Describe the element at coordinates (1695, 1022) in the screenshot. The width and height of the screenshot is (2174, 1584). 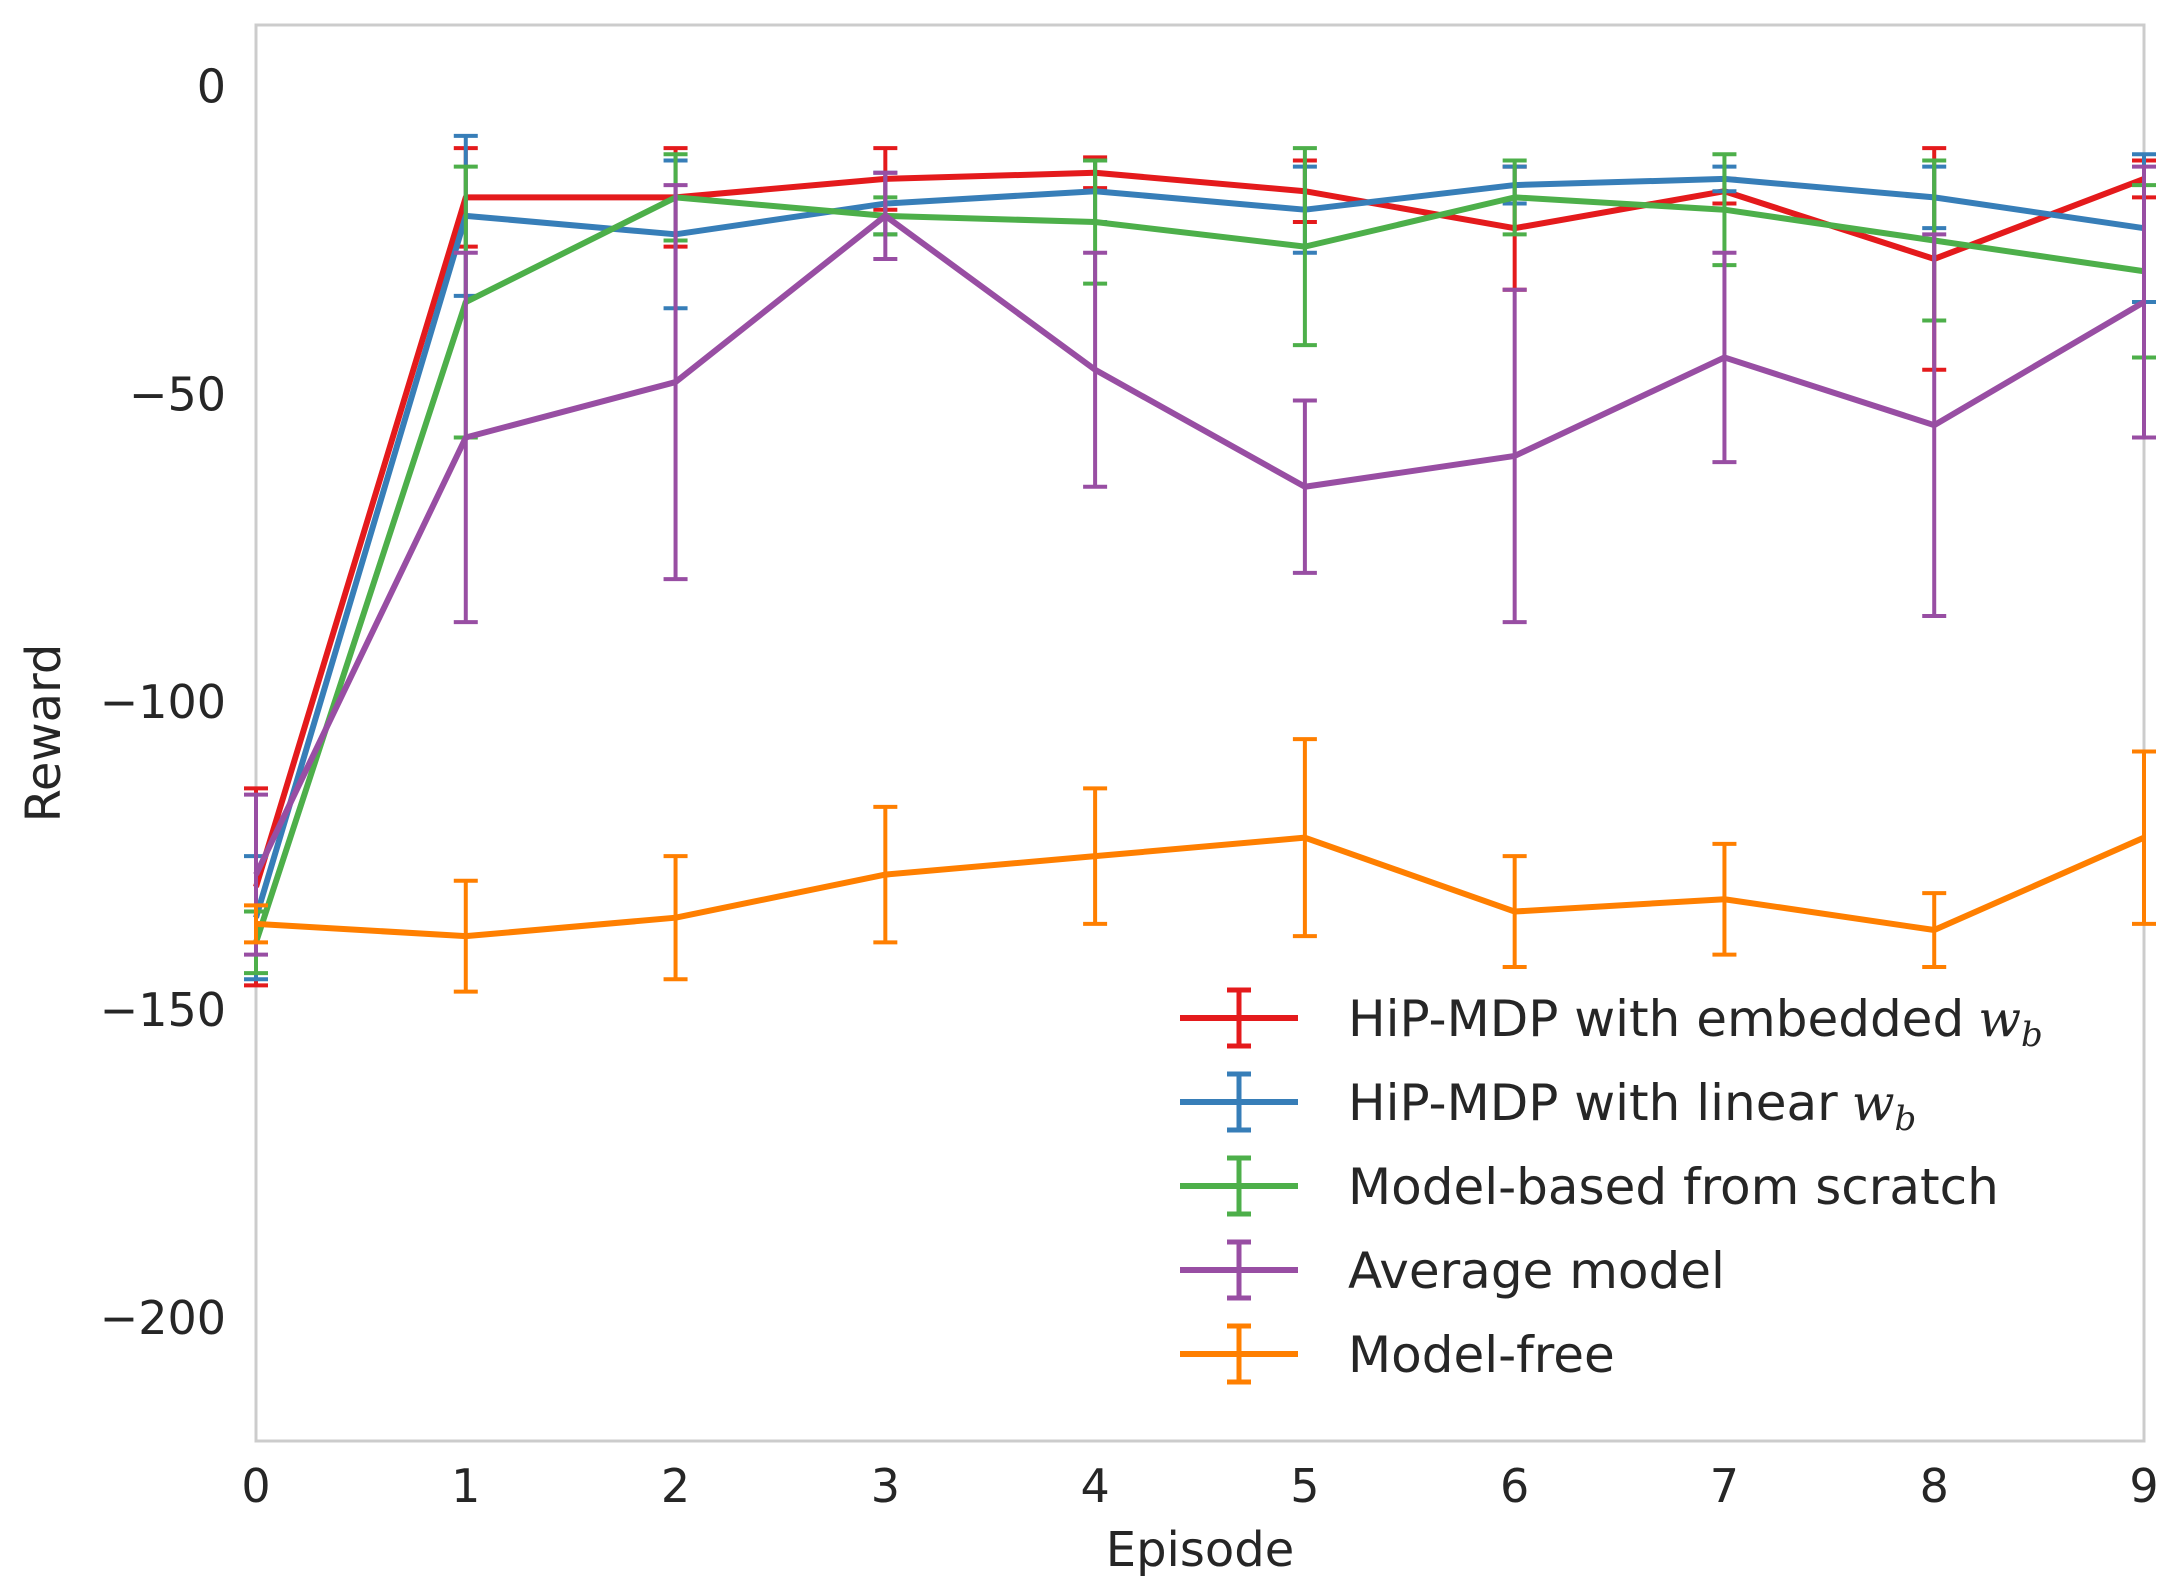
I see `legend-label: HiP-MDP with embedded wb` at that location.